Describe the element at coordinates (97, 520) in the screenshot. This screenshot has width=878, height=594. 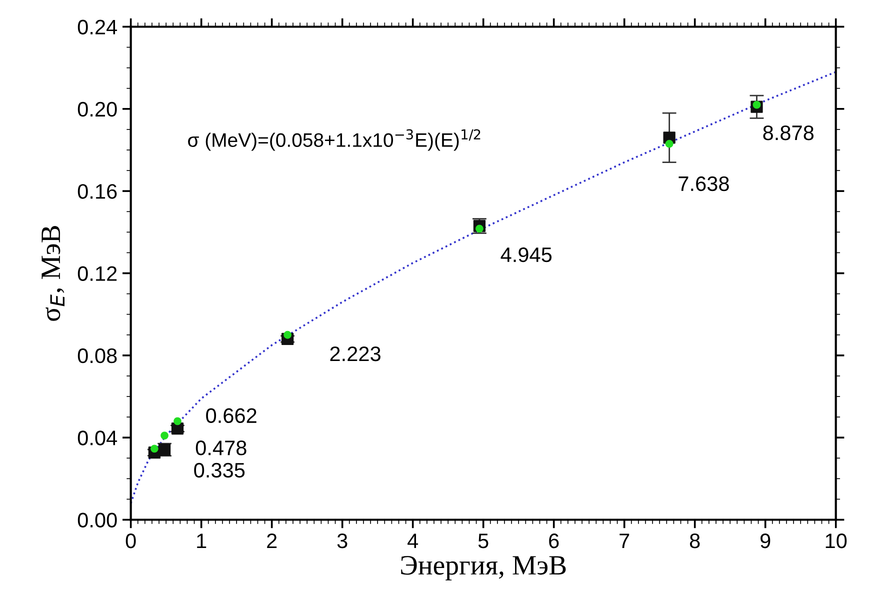
I see `y-tick-label: 0.00` at that location.